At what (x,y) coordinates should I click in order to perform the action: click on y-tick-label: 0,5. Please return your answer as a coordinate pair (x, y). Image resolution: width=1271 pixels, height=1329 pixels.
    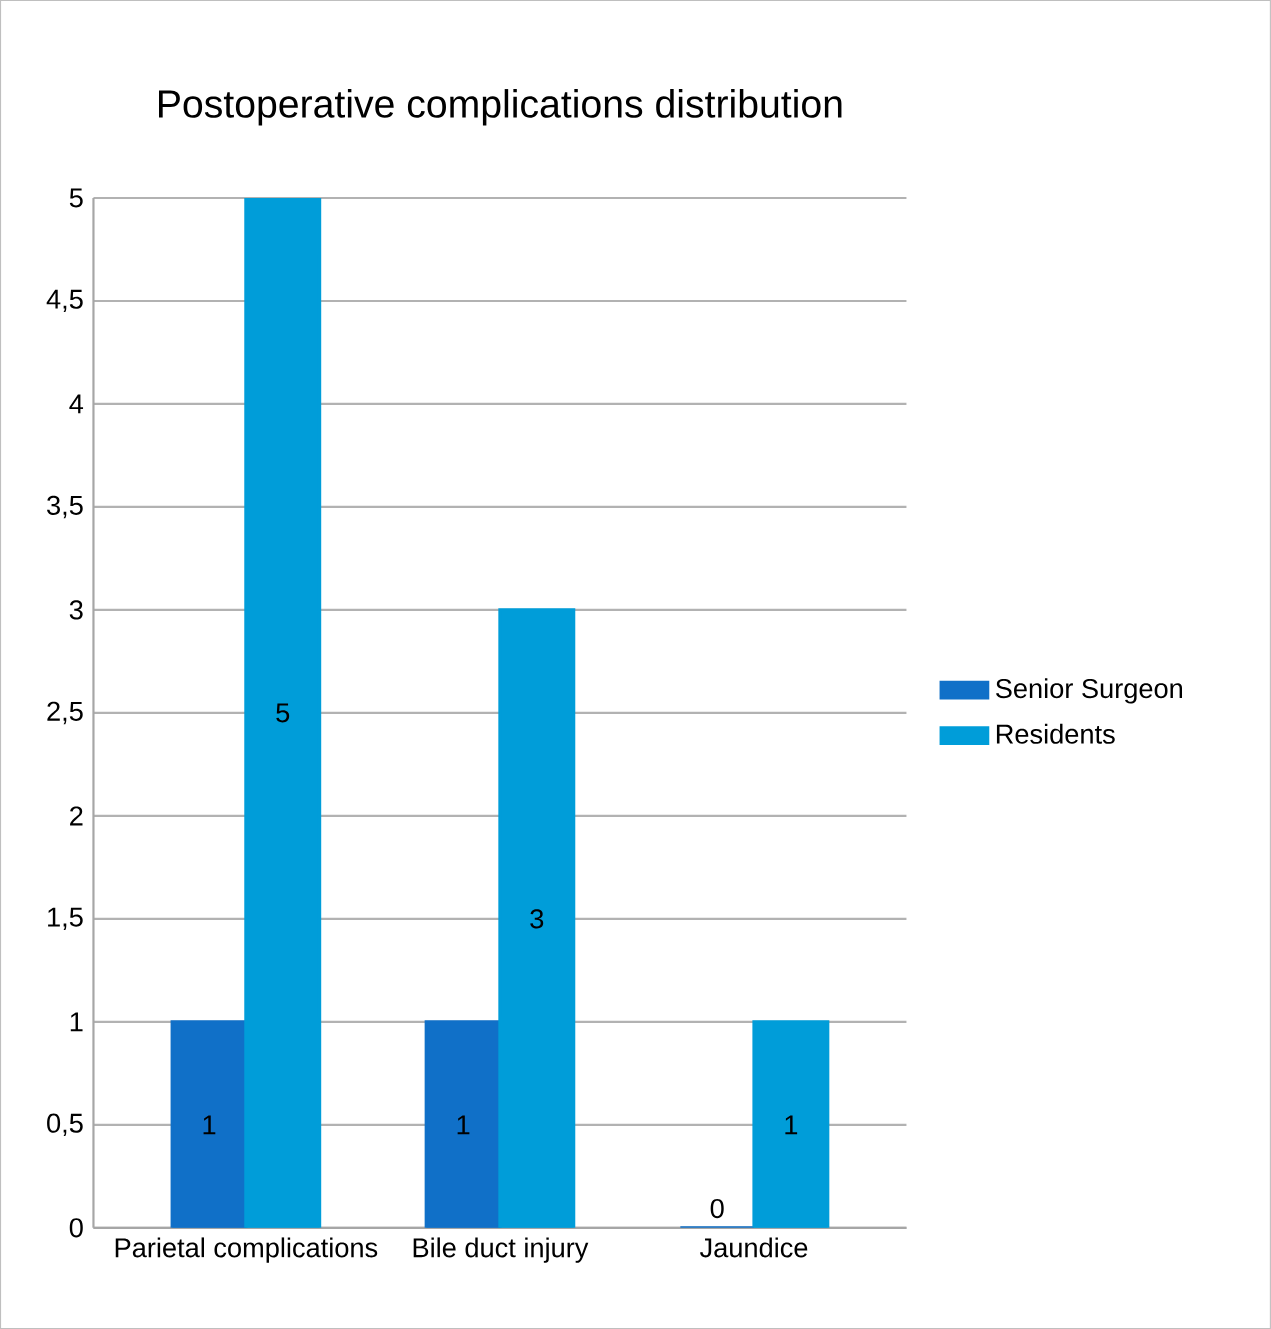
    Looking at the image, I should click on (65, 1125).